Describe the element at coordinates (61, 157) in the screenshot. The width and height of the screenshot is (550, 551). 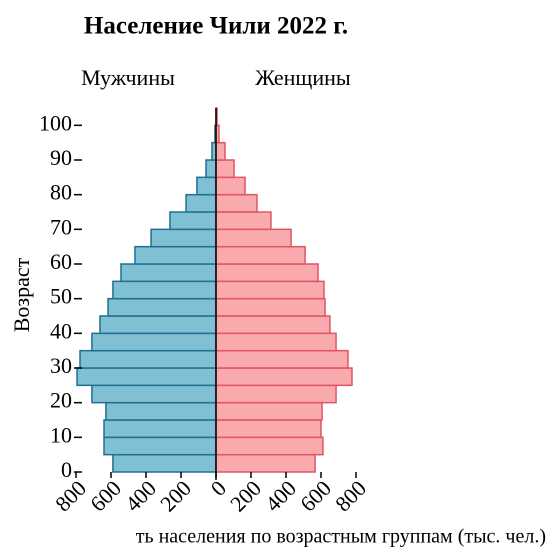
I see `y-tick-label: 90` at that location.